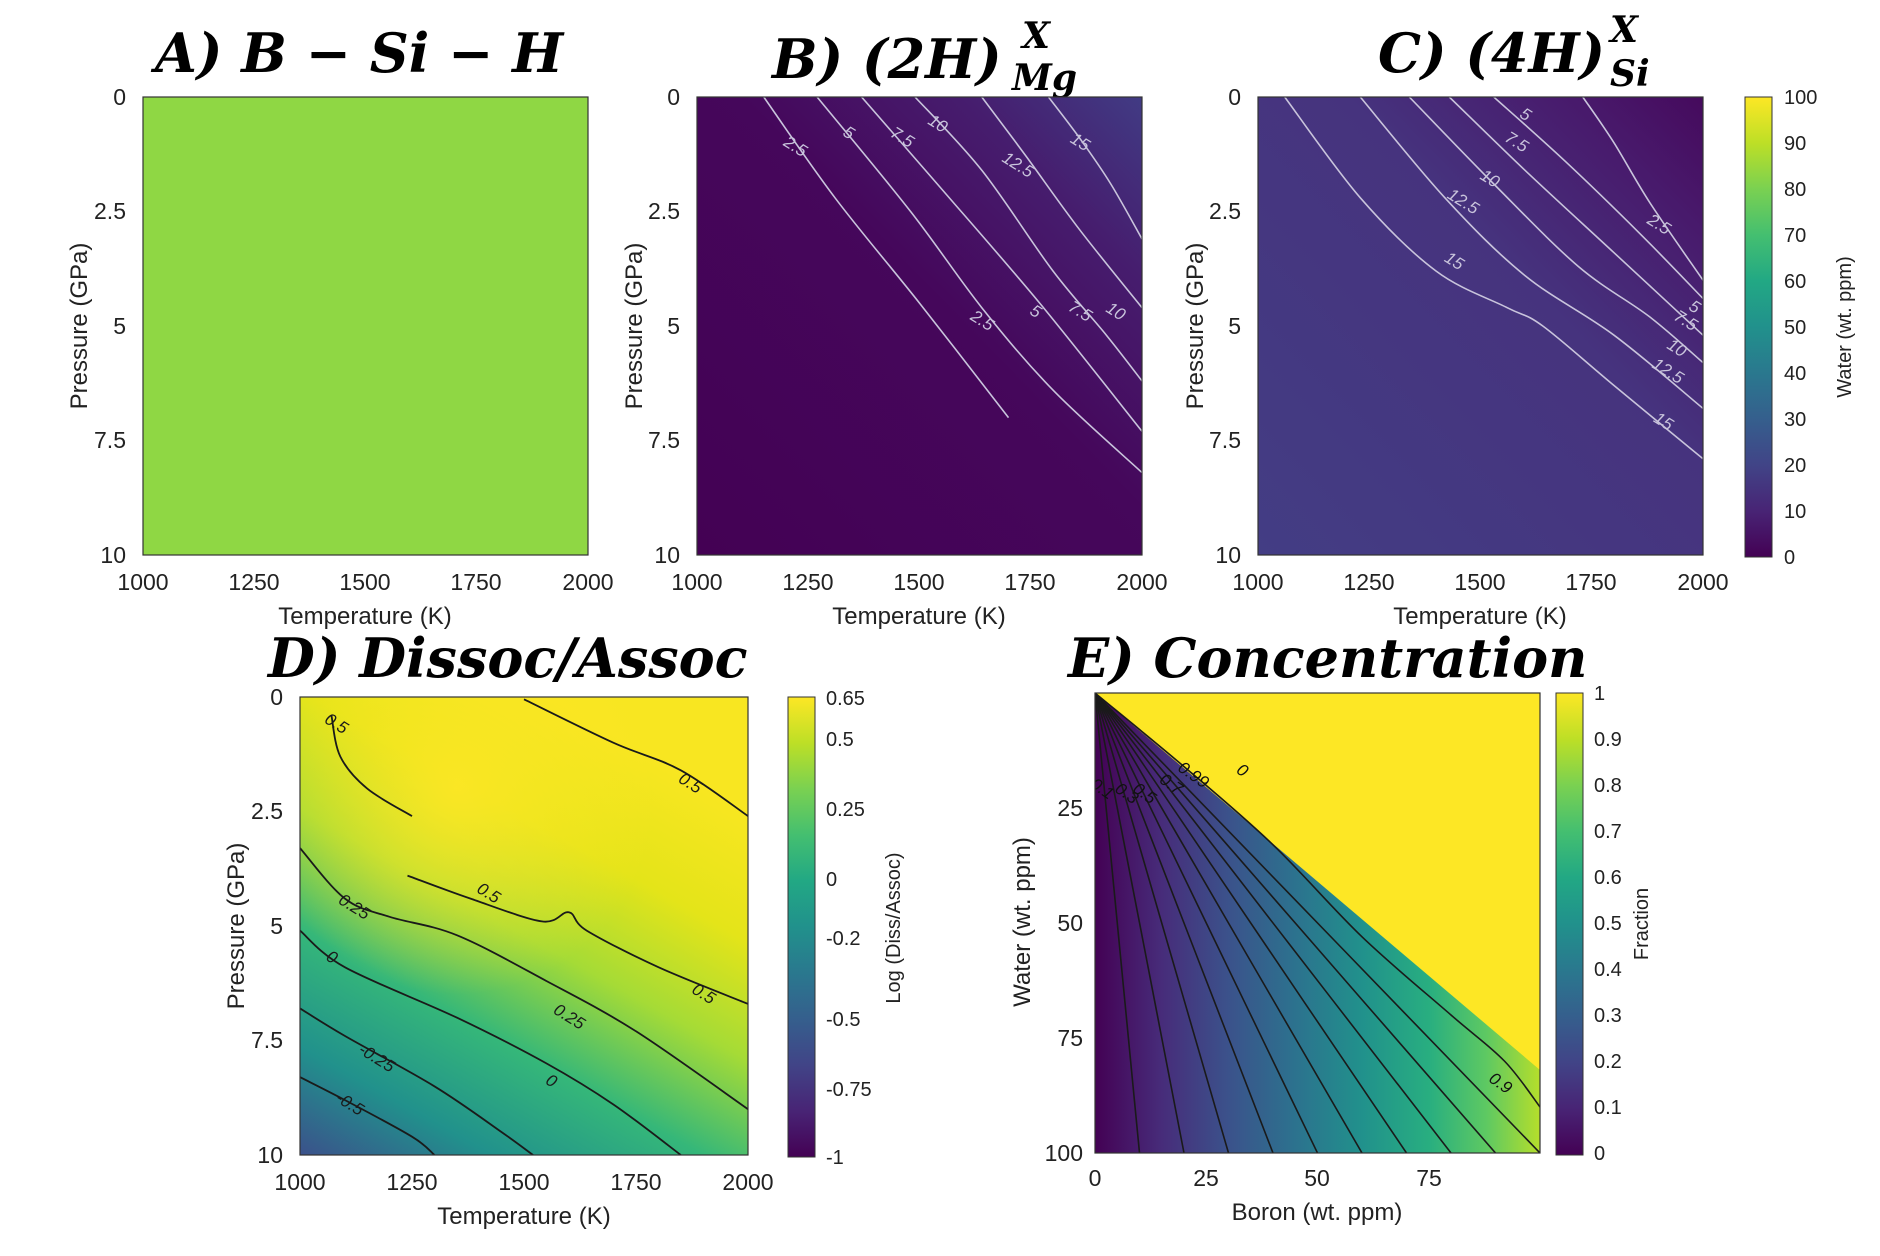 The image size is (1880, 1256). Describe the element at coordinates (1624, 30) in the screenshot. I see `panel-c-title-sup: X` at that location.